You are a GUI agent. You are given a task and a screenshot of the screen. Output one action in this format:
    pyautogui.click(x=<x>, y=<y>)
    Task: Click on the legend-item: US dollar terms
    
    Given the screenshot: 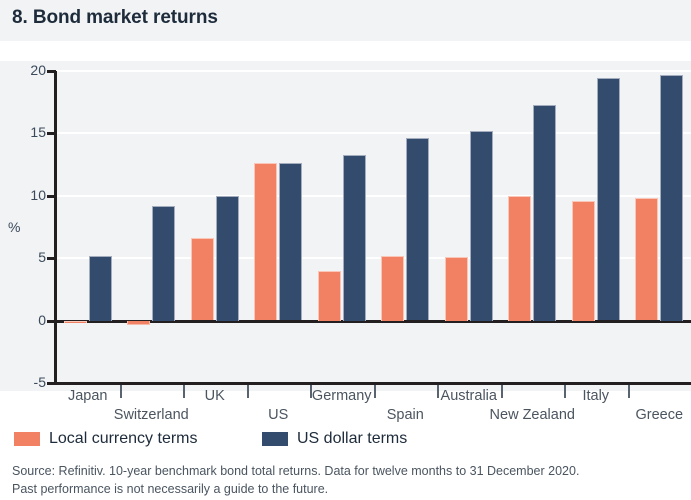 What is the action you would take?
    pyautogui.click(x=334, y=439)
    